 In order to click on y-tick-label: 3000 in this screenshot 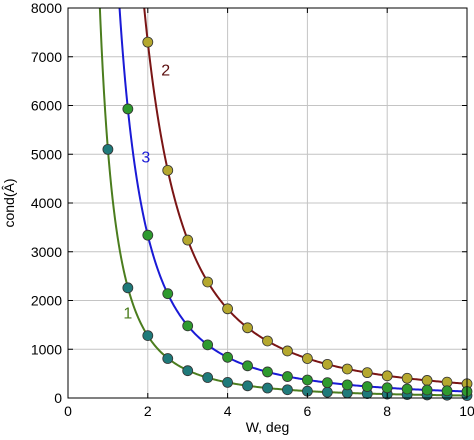, I will do `click(46, 252)`.